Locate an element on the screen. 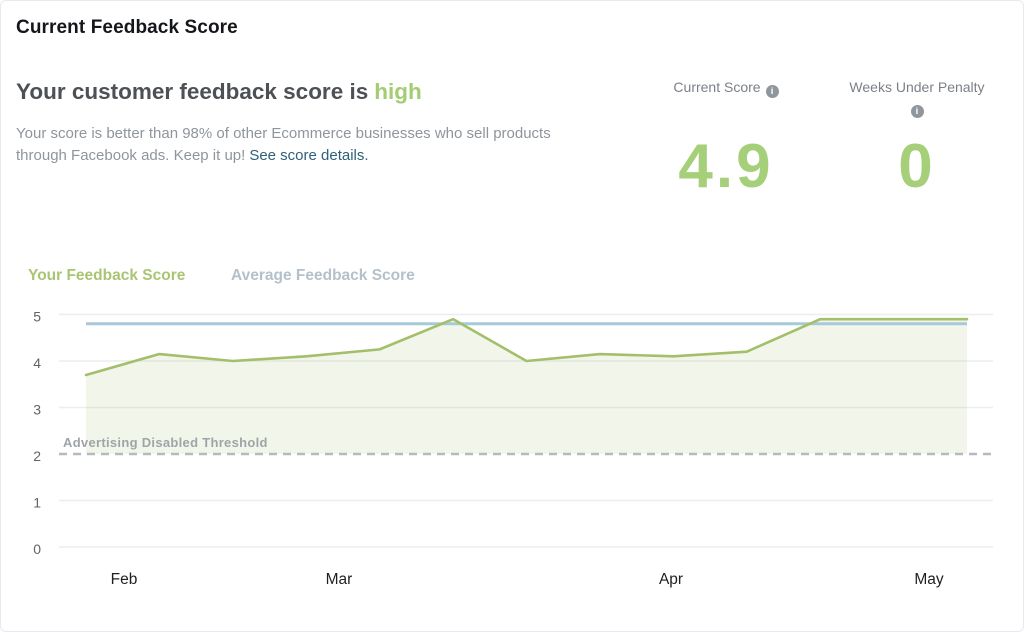  weeks-under-penalty-stat: Weeks Under Penalty 0 is located at coordinates (917, 140).